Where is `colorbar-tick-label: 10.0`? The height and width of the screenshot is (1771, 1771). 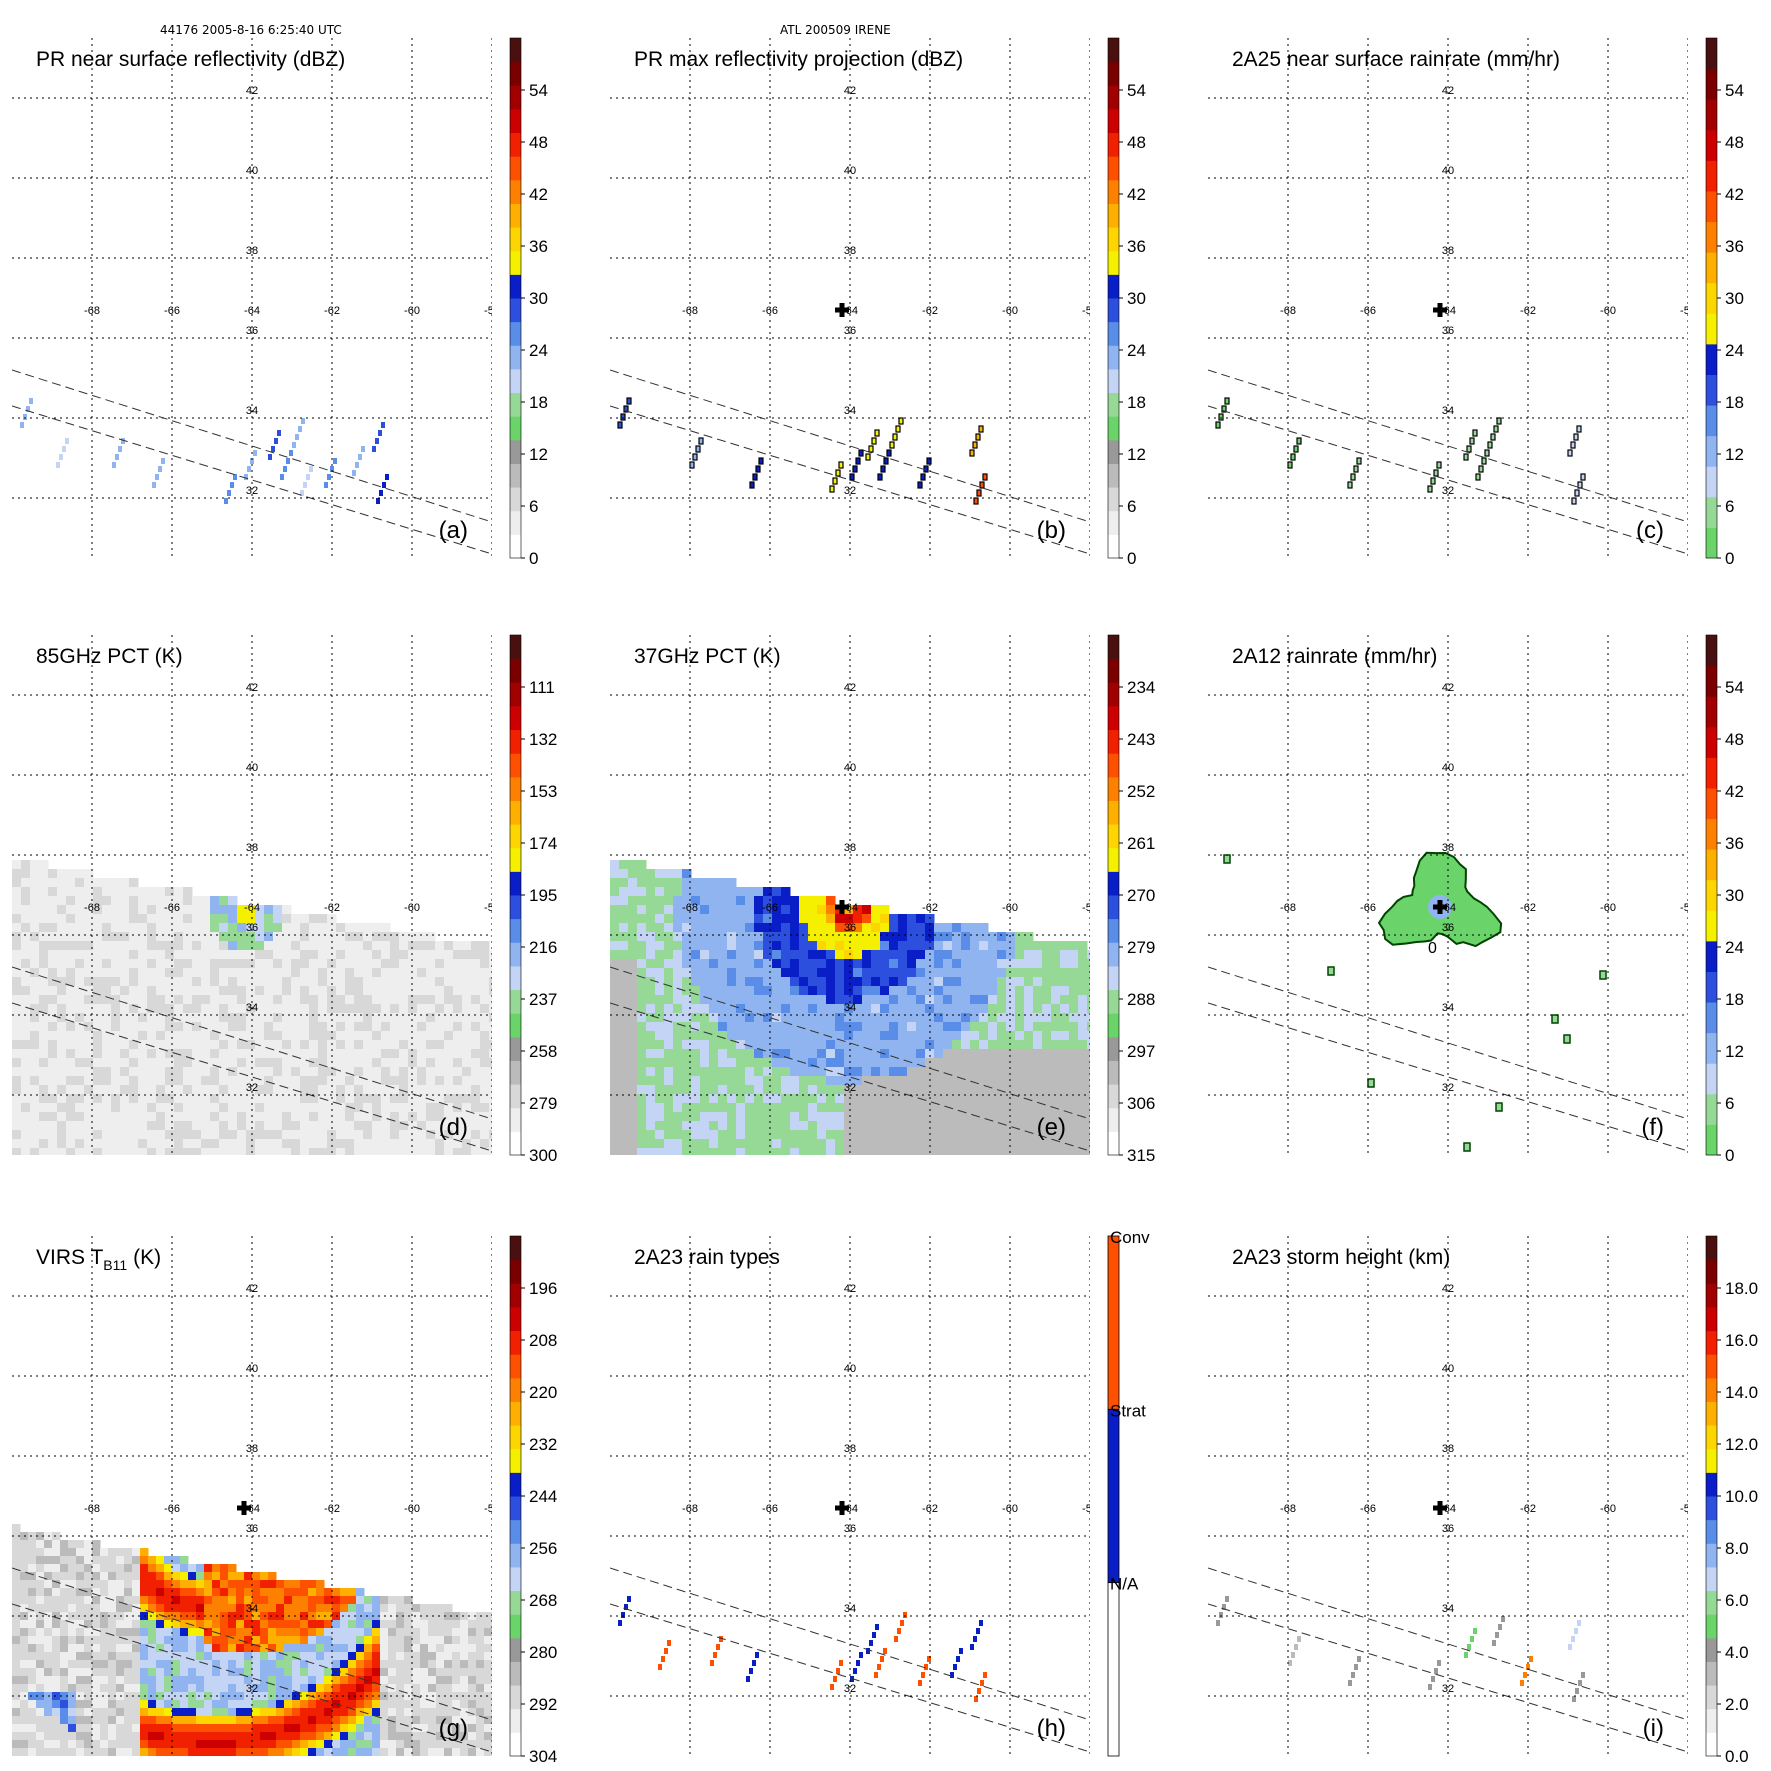
colorbar-tick-label: 10.0 is located at coordinates (1741, 1496).